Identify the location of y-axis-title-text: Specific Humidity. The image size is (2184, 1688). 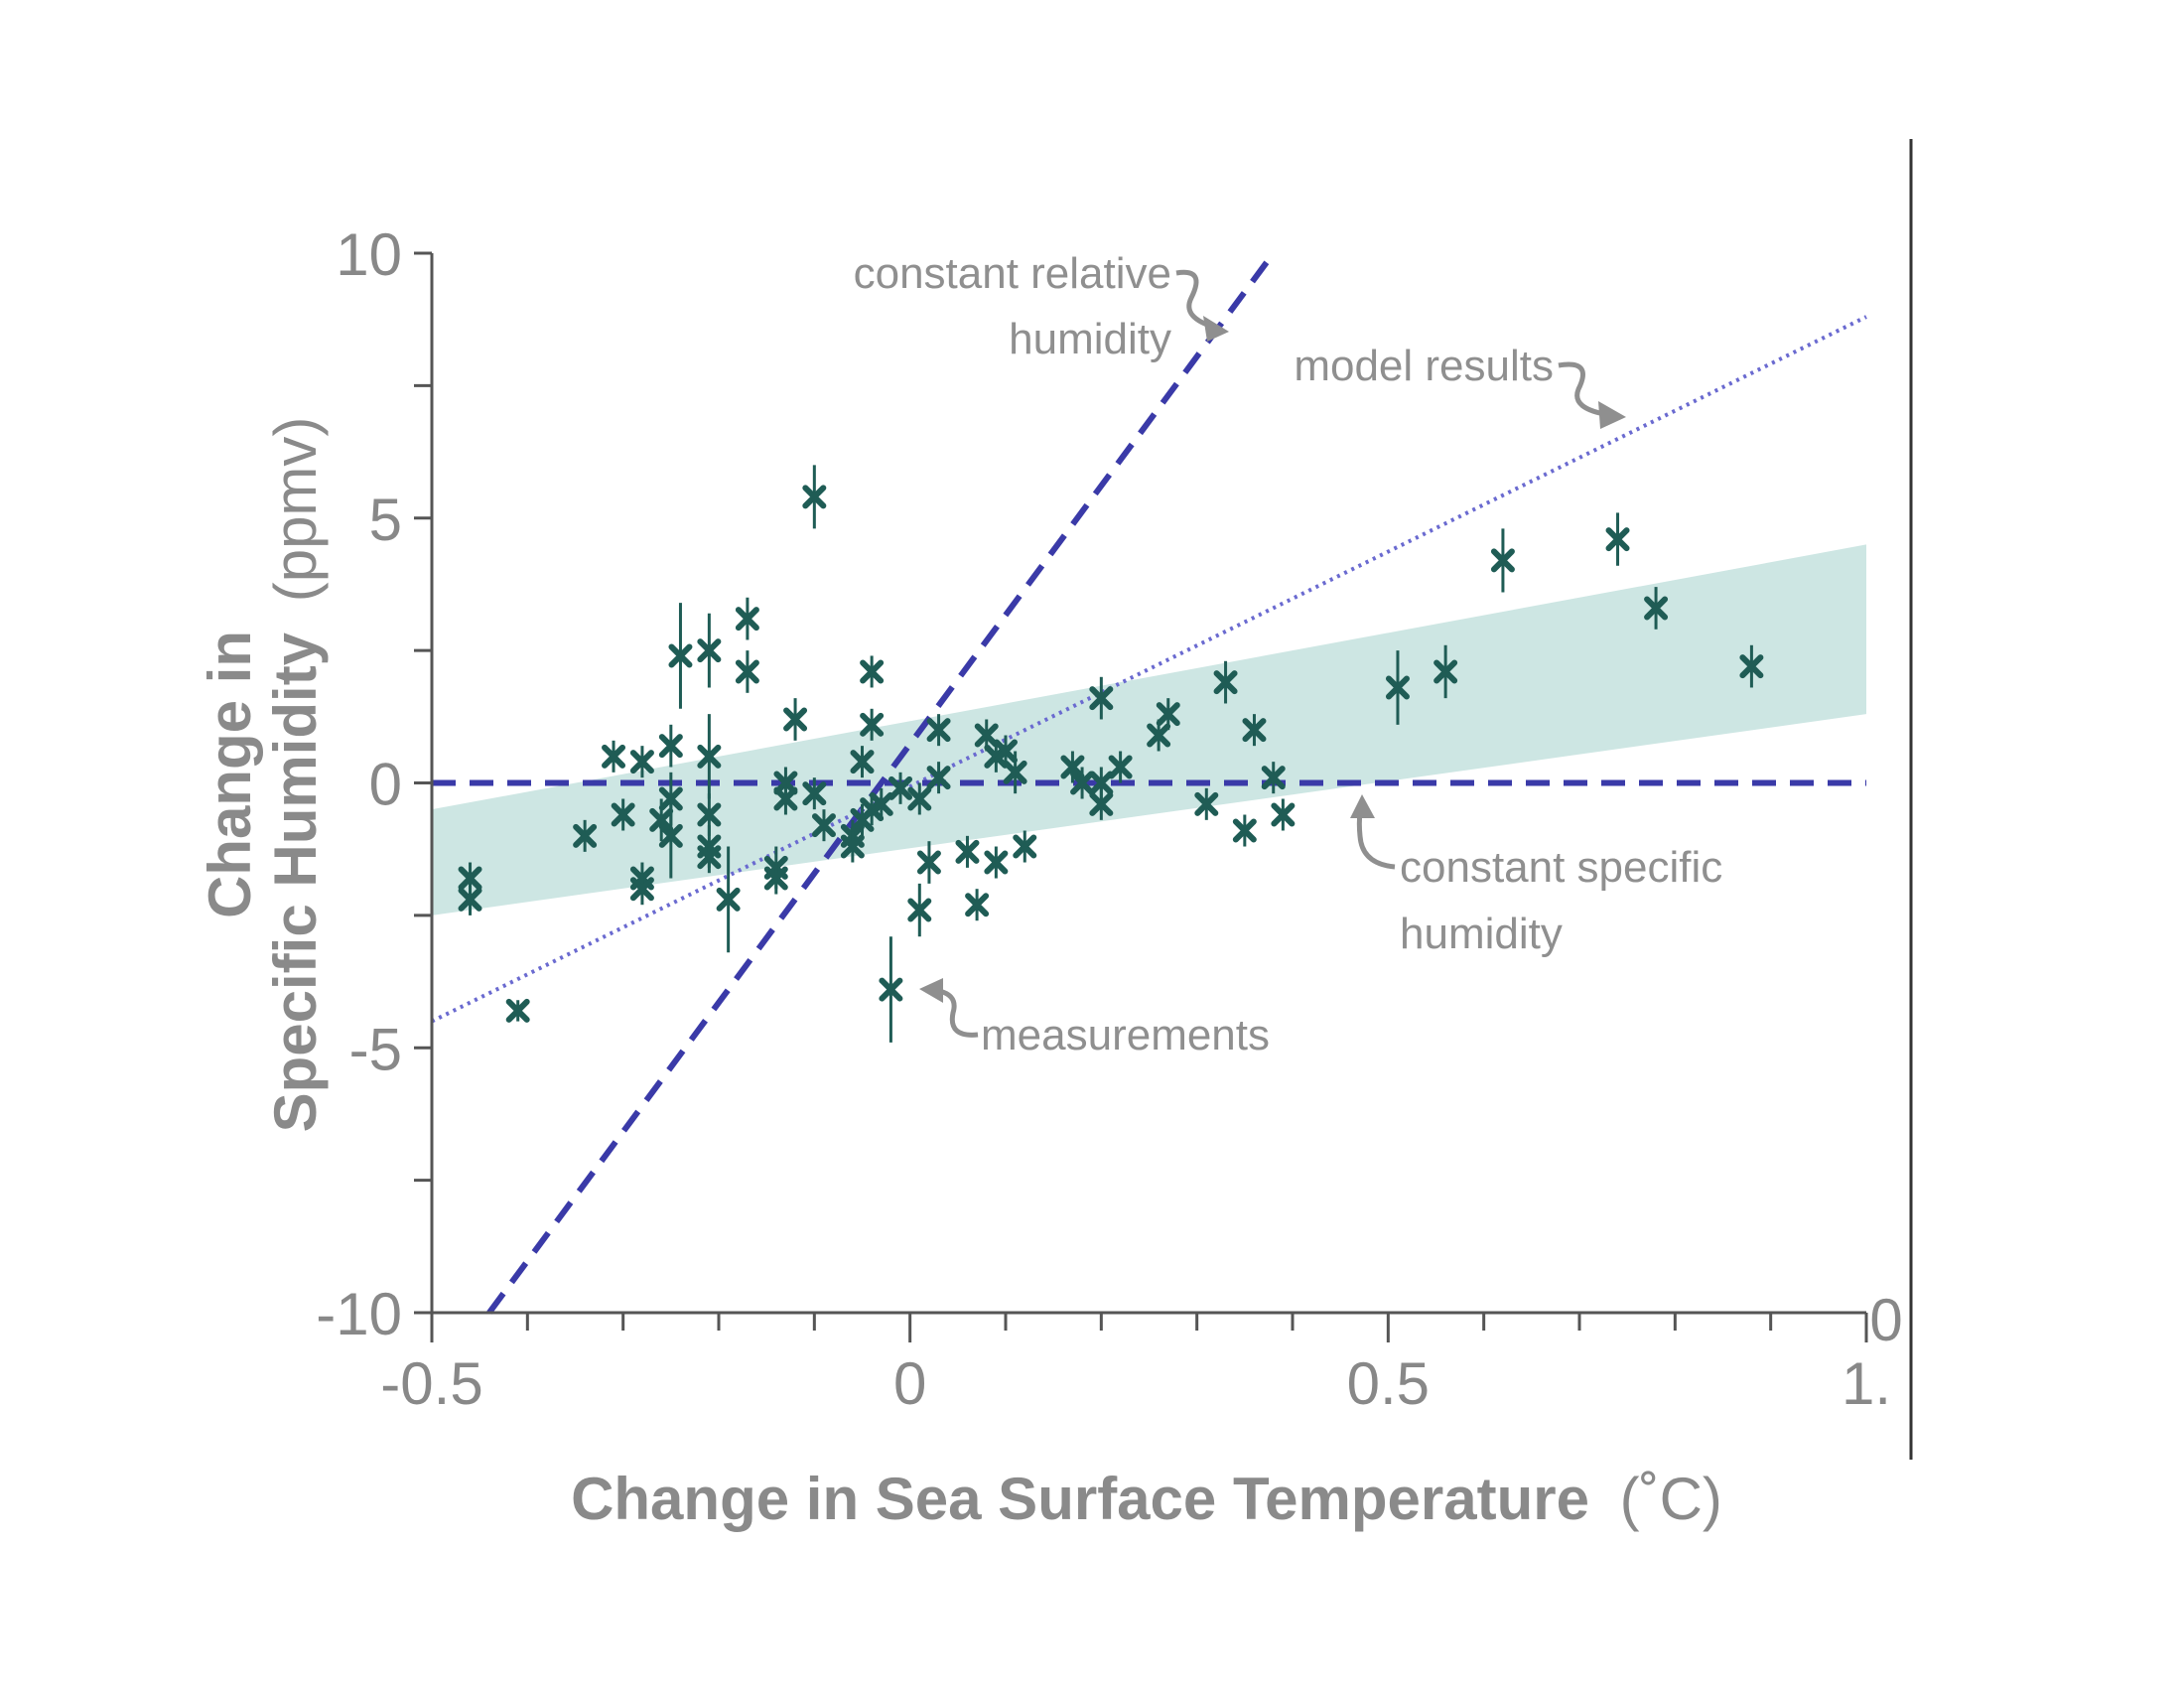
(295, 882).